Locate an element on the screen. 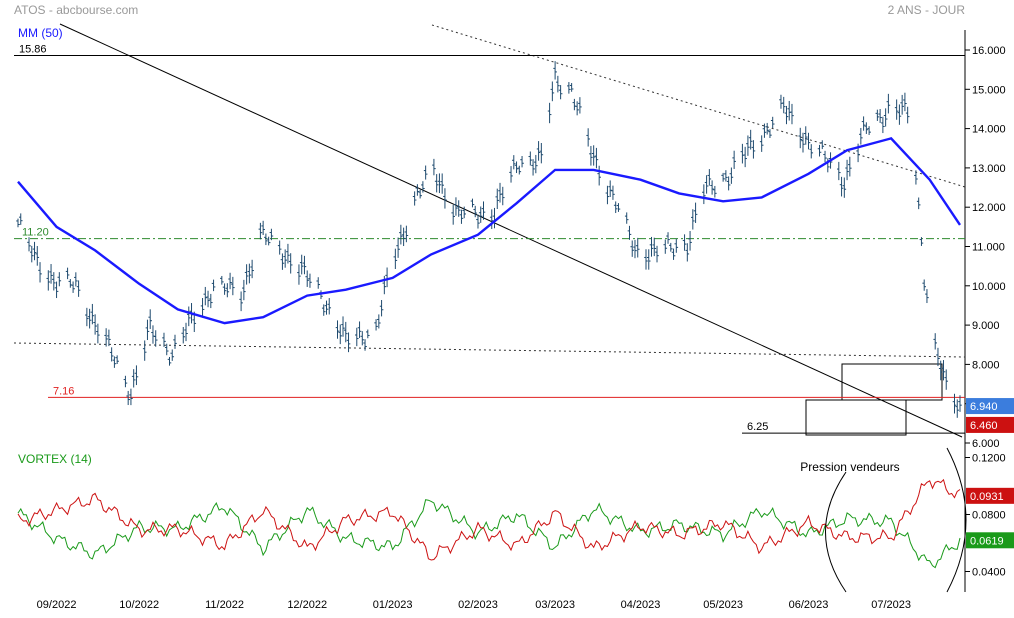 The width and height of the screenshot is (1014, 618). vortex-badge-bg is located at coordinates (990, 540).